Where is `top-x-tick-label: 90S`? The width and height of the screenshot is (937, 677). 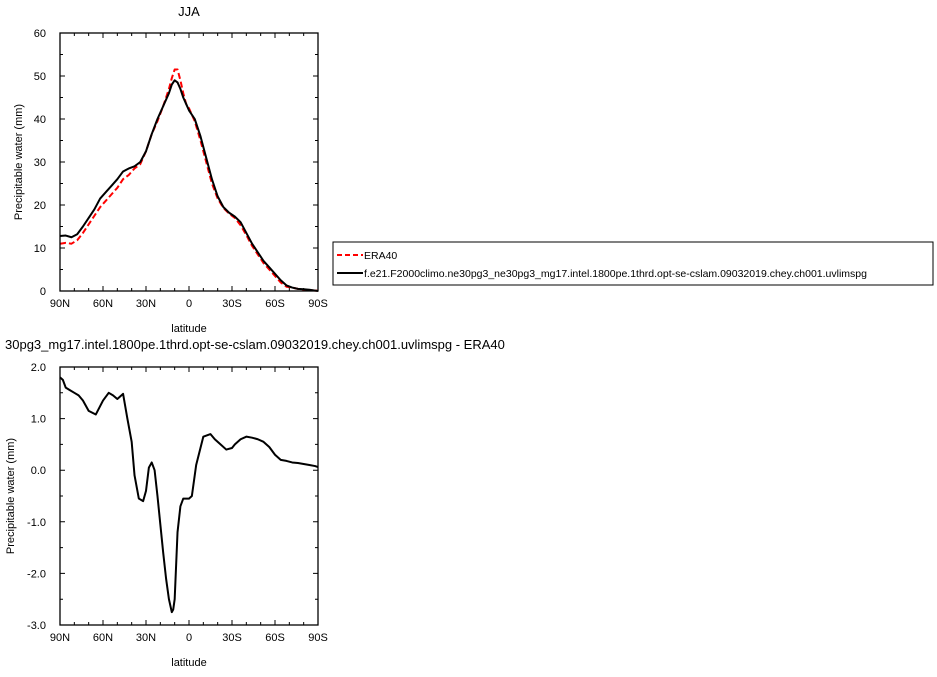 top-x-tick-label: 90S is located at coordinates (318, 304).